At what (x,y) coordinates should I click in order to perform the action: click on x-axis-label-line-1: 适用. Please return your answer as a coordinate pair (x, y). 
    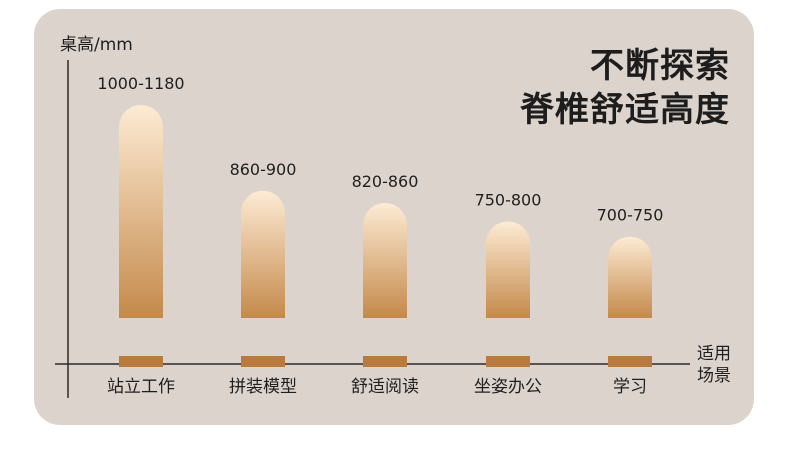
    Looking at the image, I should click on (714, 354).